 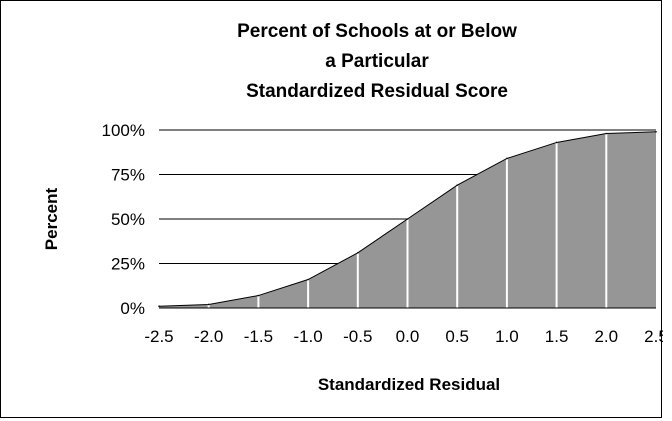 What do you see at coordinates (307, 336) in the screenshot?
I see `x-tick-label-3: -1.0` at bounding box center [307, 336].